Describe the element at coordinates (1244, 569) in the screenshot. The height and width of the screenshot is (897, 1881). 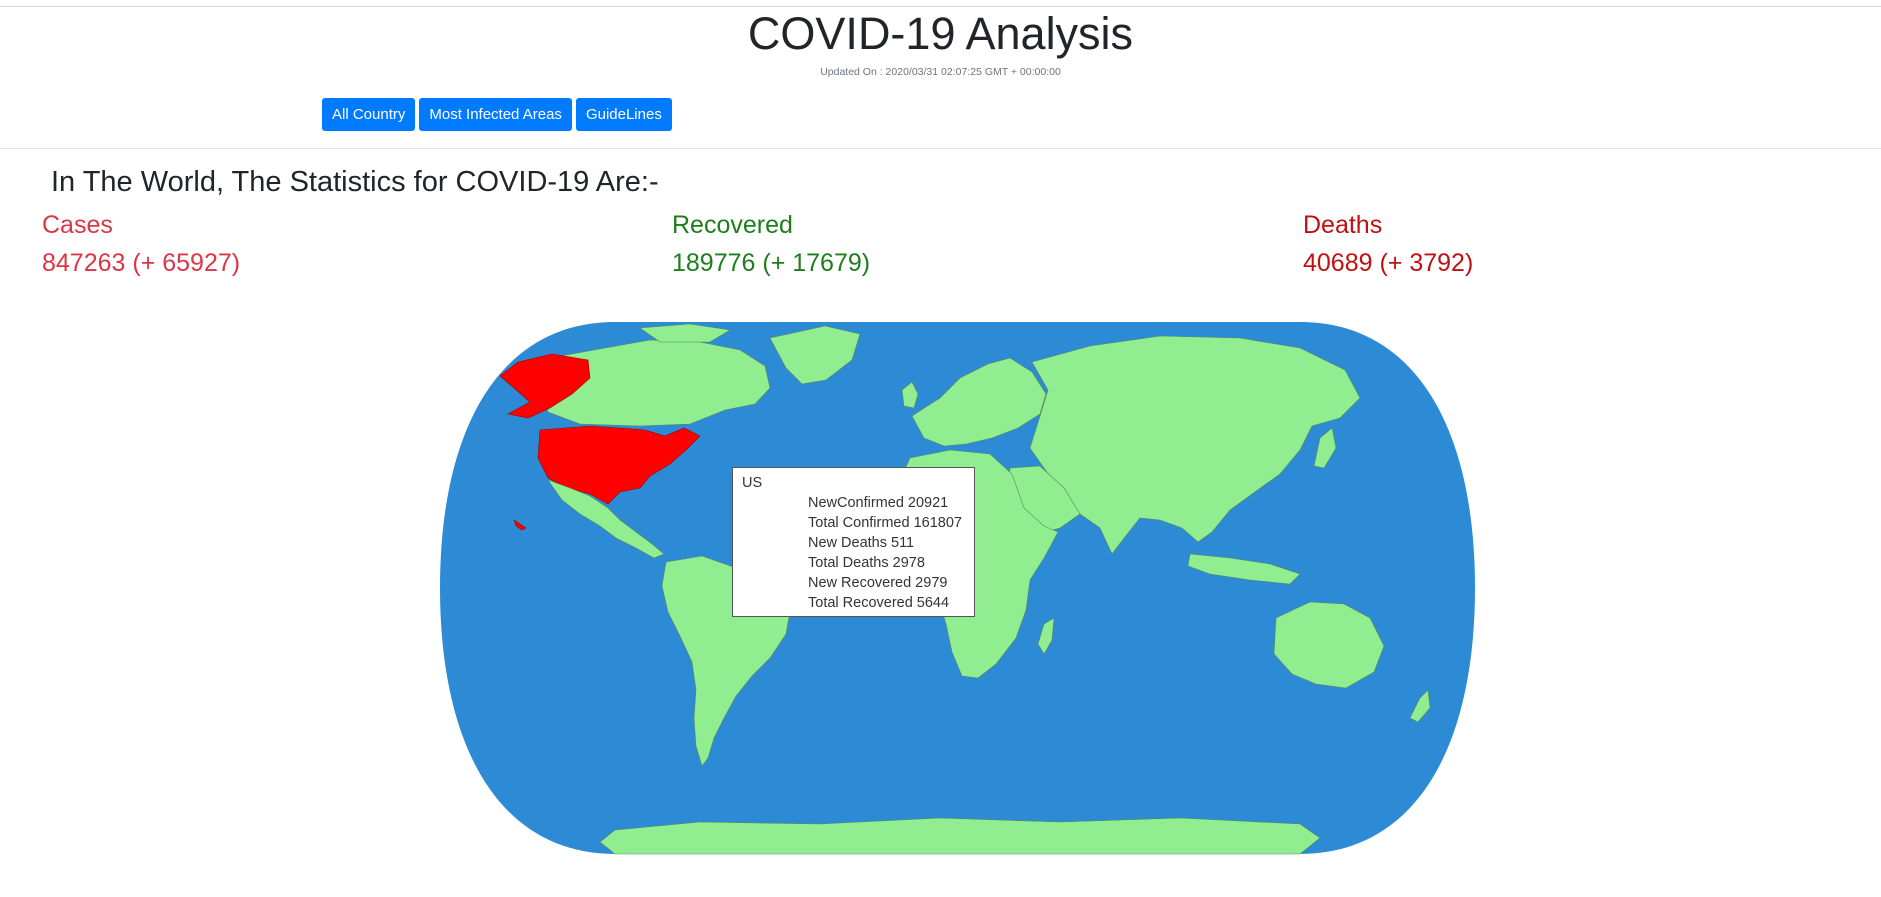
I see `southeast-asia-islands` at that location.